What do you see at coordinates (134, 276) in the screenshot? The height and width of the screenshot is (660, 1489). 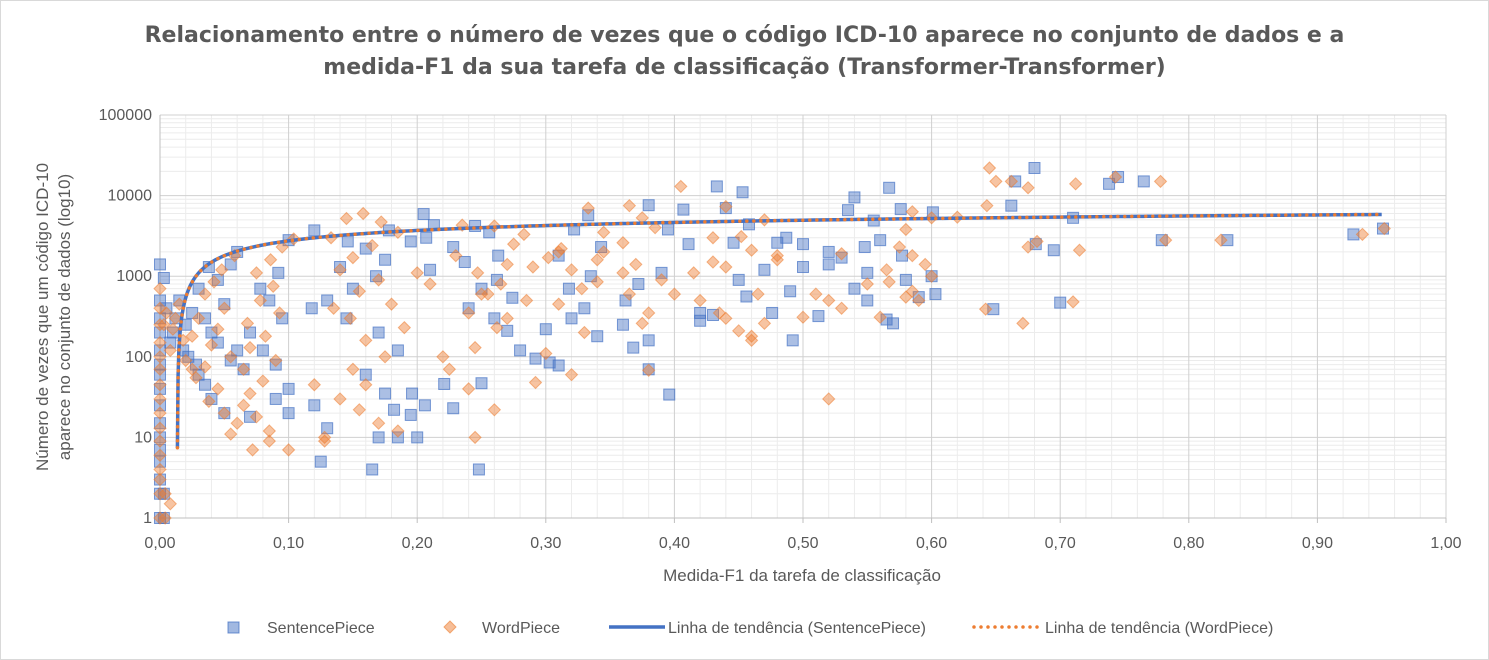 I see `y-tick-label: 1000` at bounding box center [134, 276].